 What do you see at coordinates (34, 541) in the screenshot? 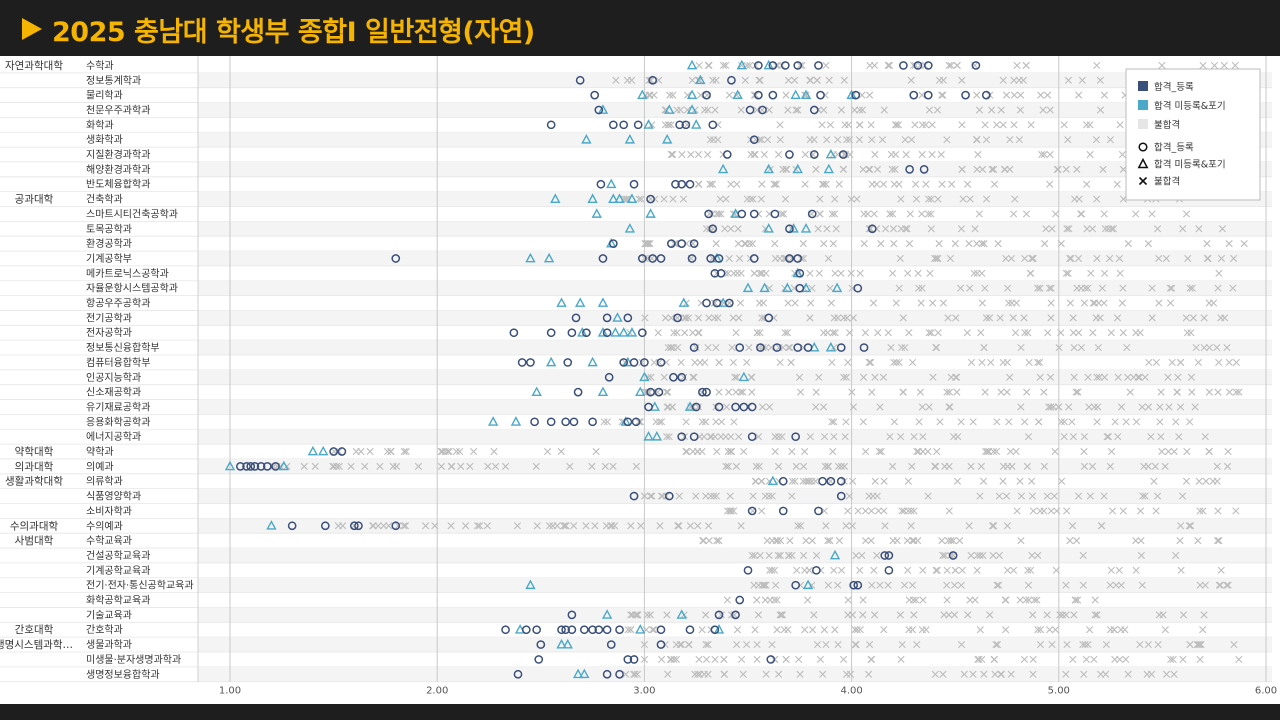
I see `college-label: 사범대학` at bounding box center [34, 541].